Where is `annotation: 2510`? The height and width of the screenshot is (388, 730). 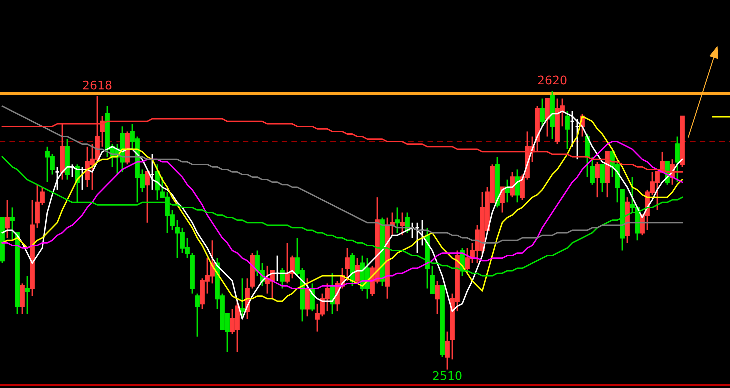 annotation: 2510 is located at coordinates (447, 375).